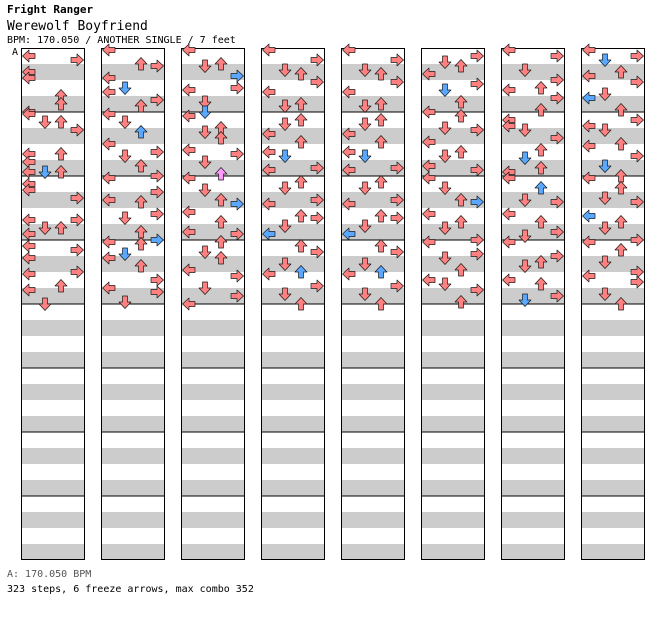 This screenshot has height=620, width=672. What do you see at coordinates (157, 240) in the screenshot?
I see `arrow-right-eighth-icon` at bounding box center [157, 240].